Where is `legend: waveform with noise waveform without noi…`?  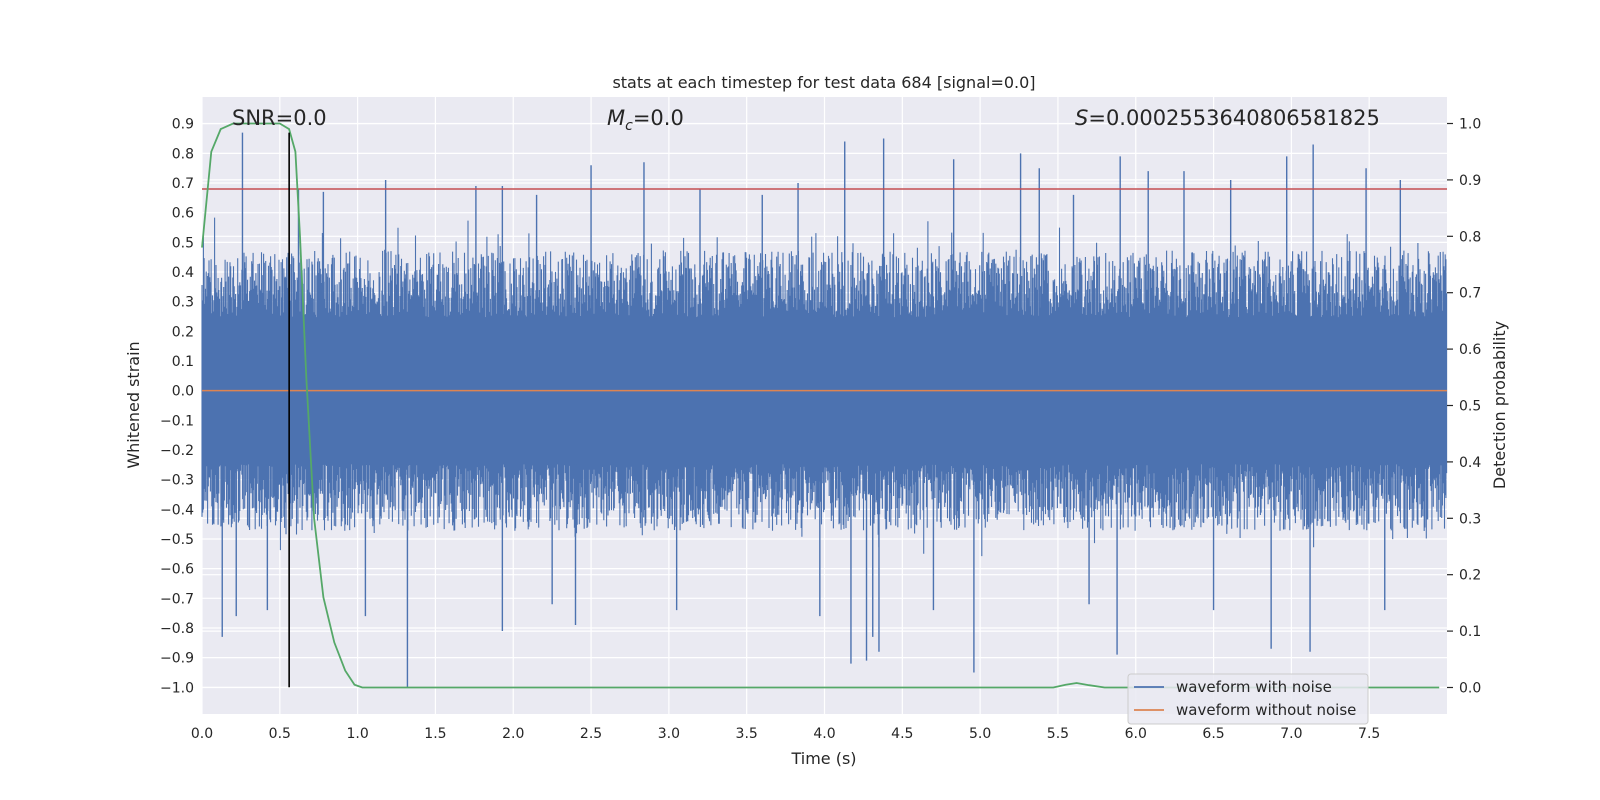 legend: waveform with noise waveform without noi… is located at coordinates (1248, 699).